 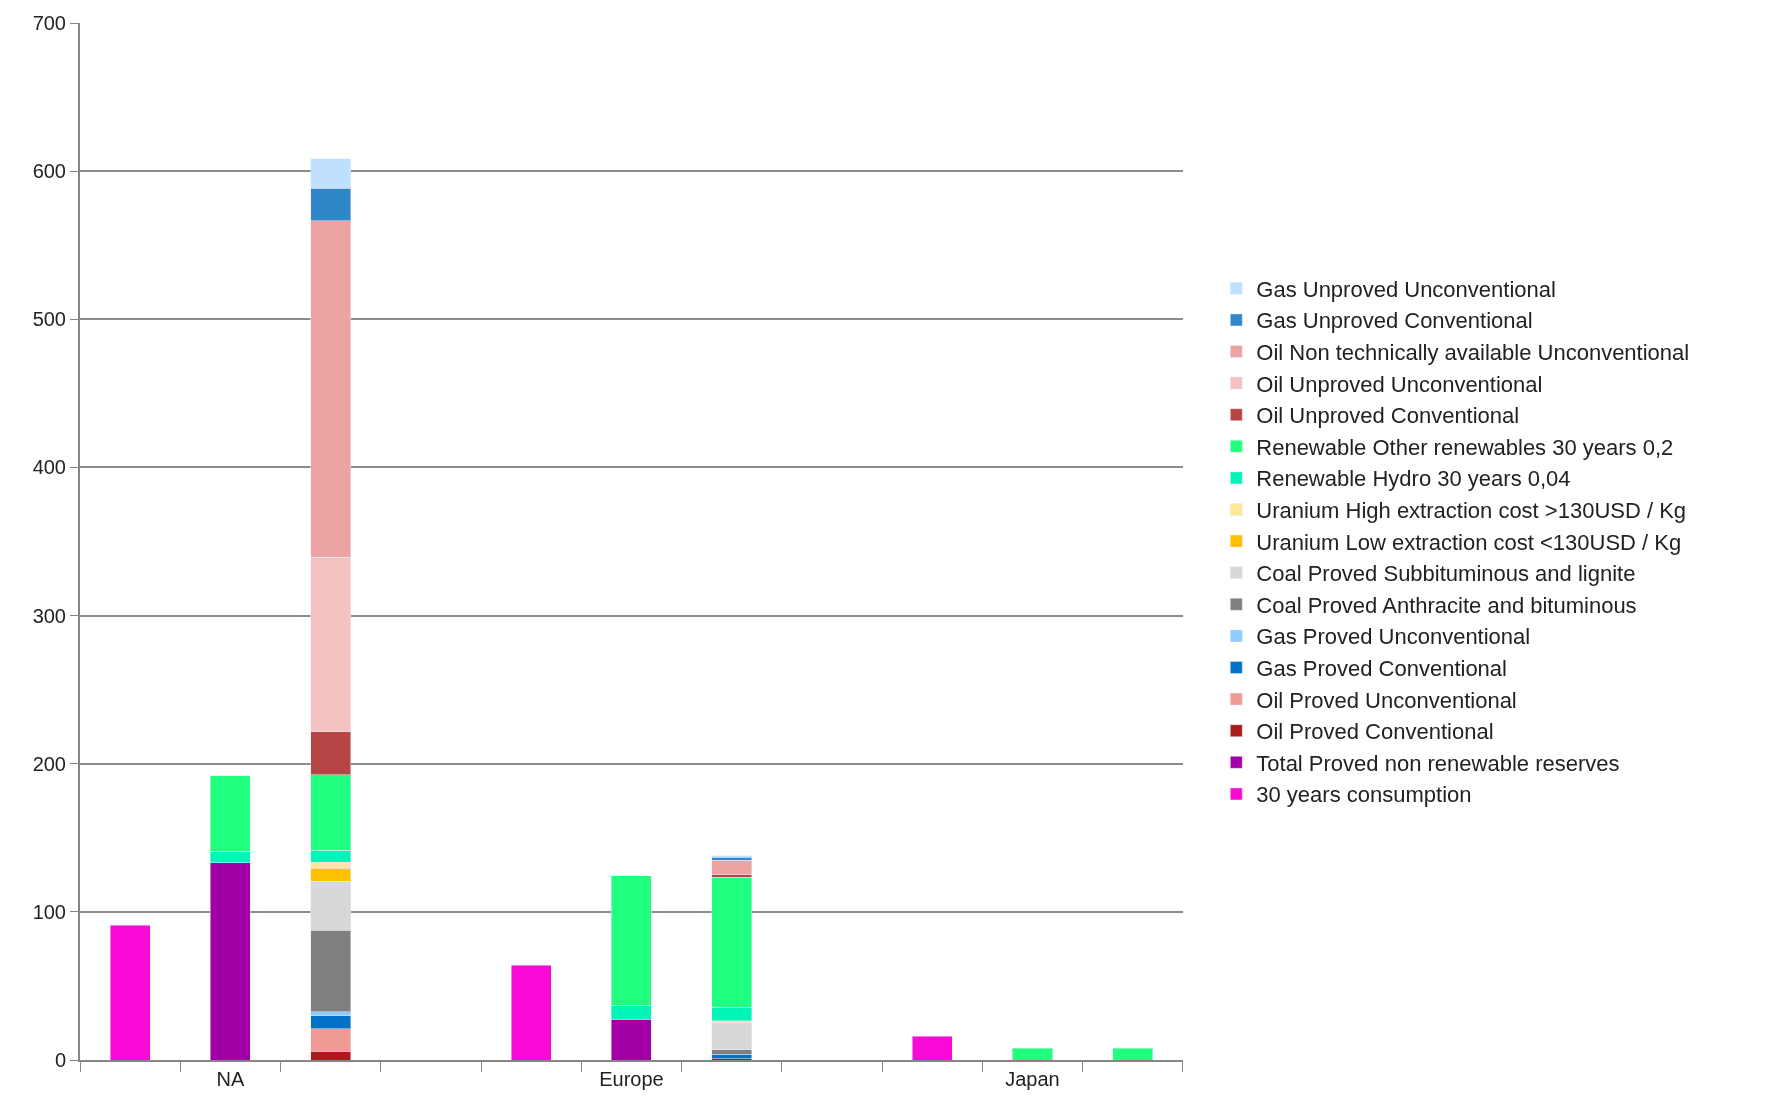 What do you see at coordinates (1375, 732) in the screenshot?
I see `legend-label: Oil Proved Conventional` at bounding box center [1375, 732].